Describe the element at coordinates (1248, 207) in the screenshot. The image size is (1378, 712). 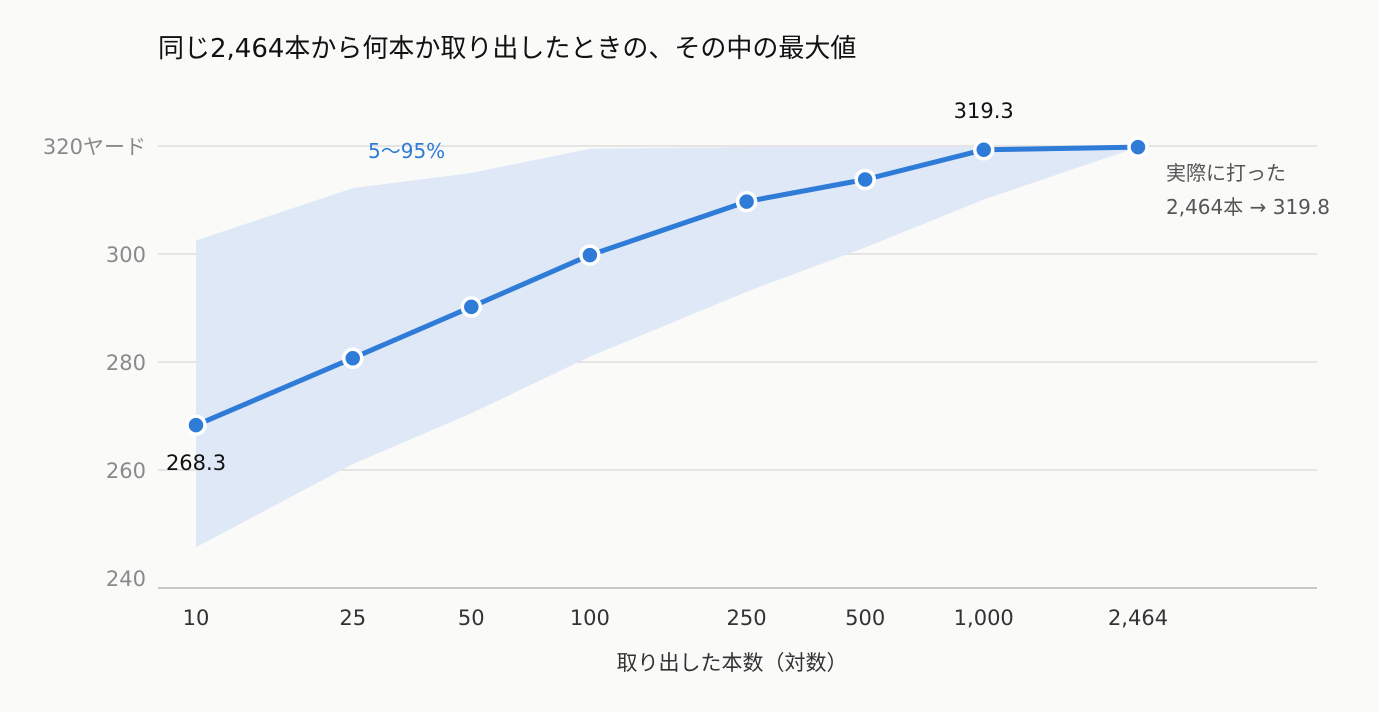
I see `annotation-line-2: 2,464本 → 319.8` at that location.